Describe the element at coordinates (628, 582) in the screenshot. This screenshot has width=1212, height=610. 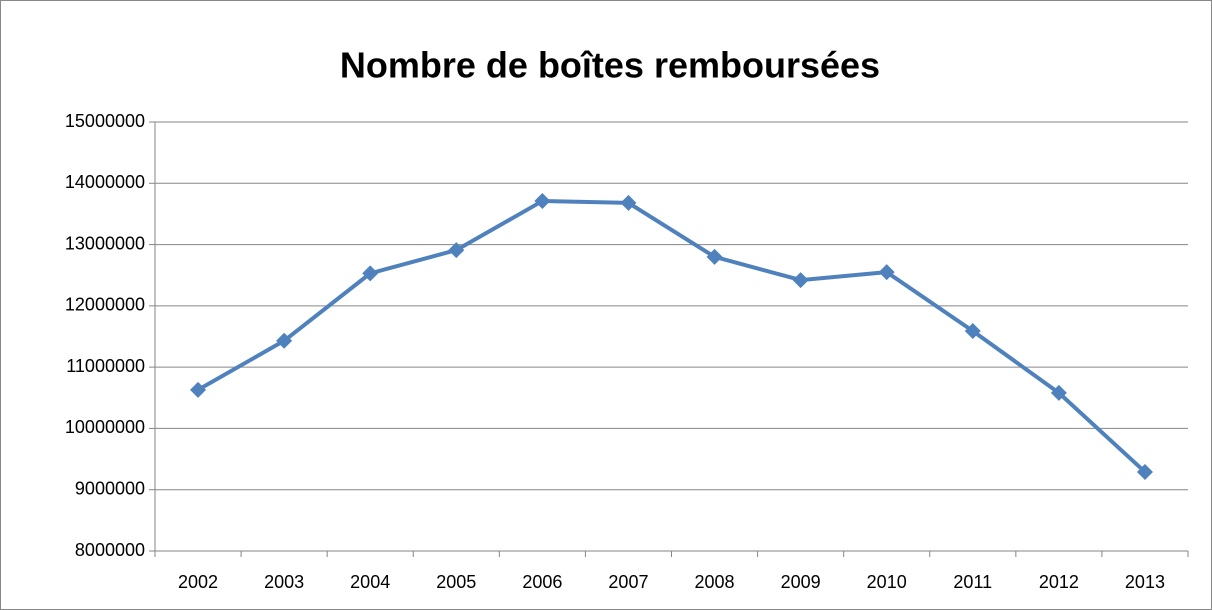
I see `x-tick-label: 2007` at that location.